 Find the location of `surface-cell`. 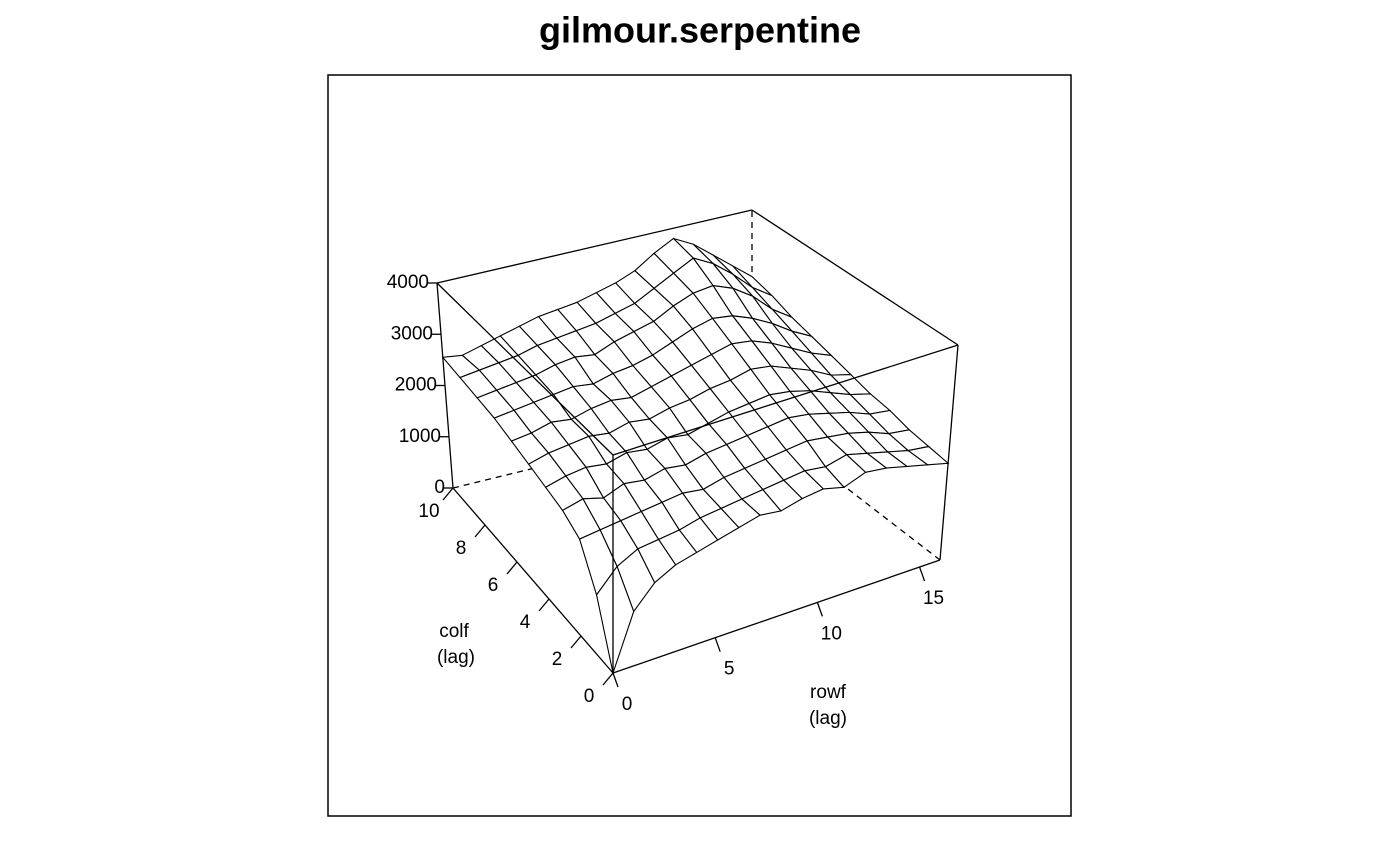

surface-cell is located at coordinates (615, 620).